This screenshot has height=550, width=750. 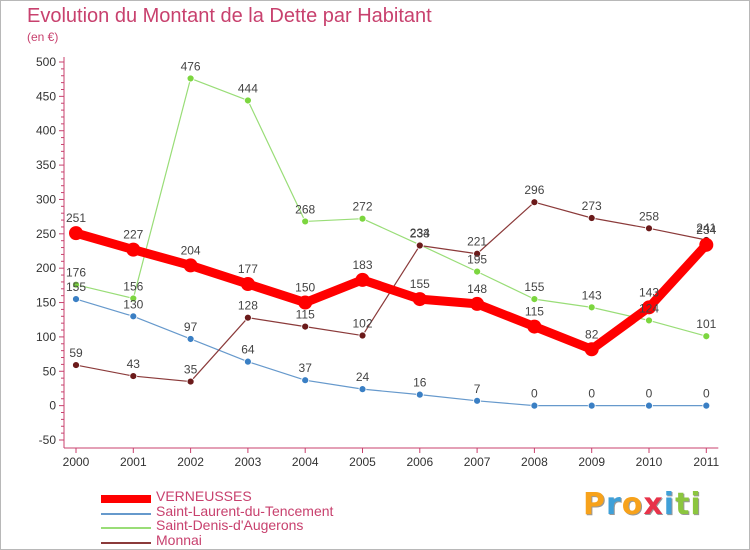 I want to click on x-tick-label: 2011, so click(x=706, y=462).